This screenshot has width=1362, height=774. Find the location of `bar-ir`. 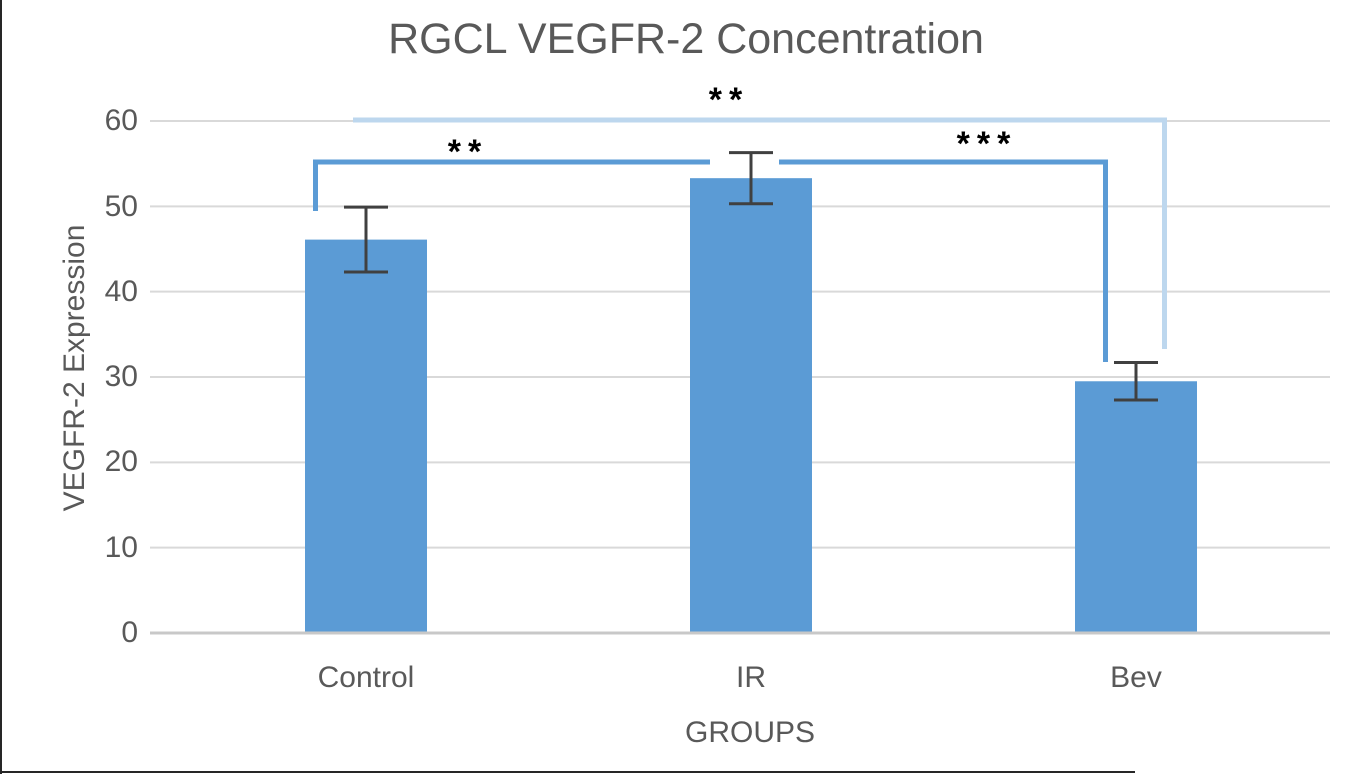

bar-ir is located at coordinates (751, 405).